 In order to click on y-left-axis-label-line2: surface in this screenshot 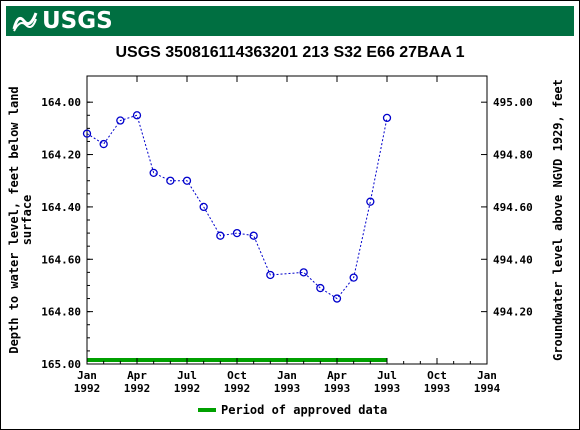, I will do `click(27, 220)`.